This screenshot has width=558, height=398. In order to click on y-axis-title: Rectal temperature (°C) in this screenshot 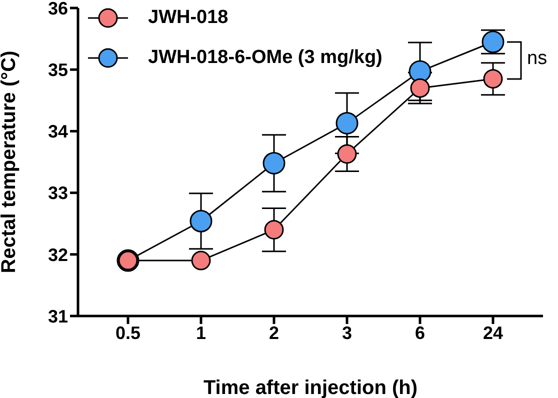, I will do `click(10, 162)`.